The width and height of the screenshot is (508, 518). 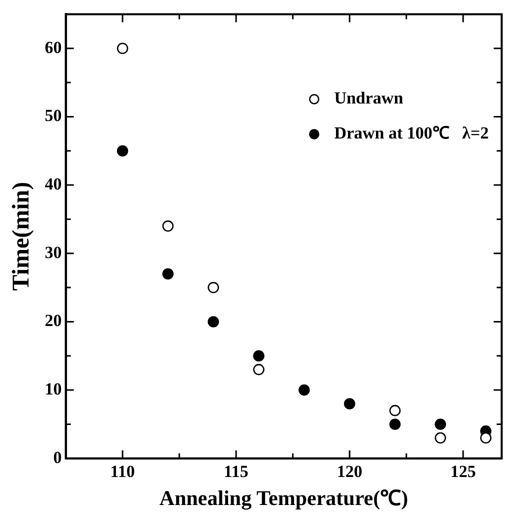 What do you see at coordinates (53, 184) in the screenshot?
I see `y-tick-label: 40` at bounding box center [53, 184].